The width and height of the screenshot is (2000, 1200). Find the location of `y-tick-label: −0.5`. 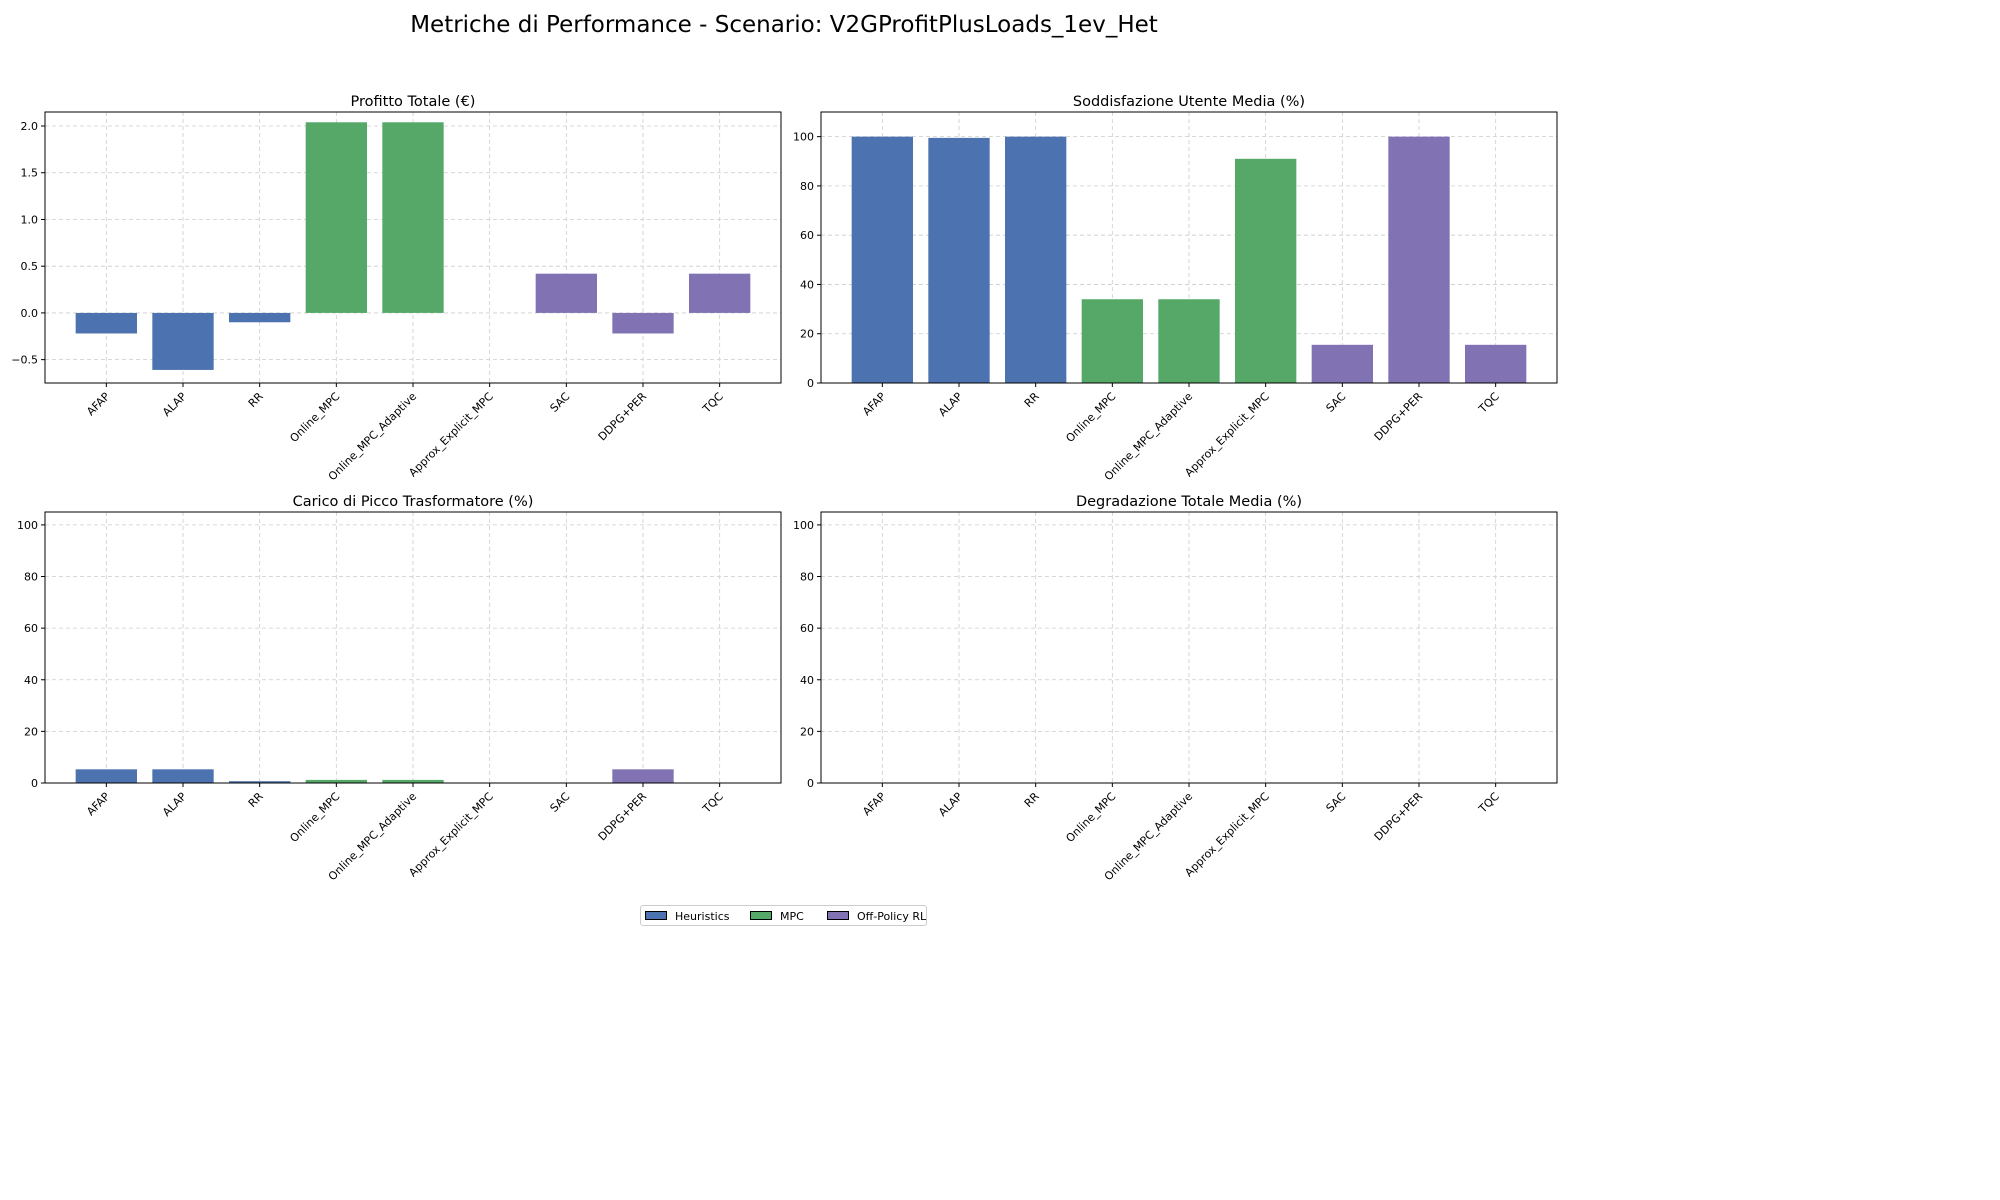

y-tick-label: −0.5 is located at coordinates (24, 360).